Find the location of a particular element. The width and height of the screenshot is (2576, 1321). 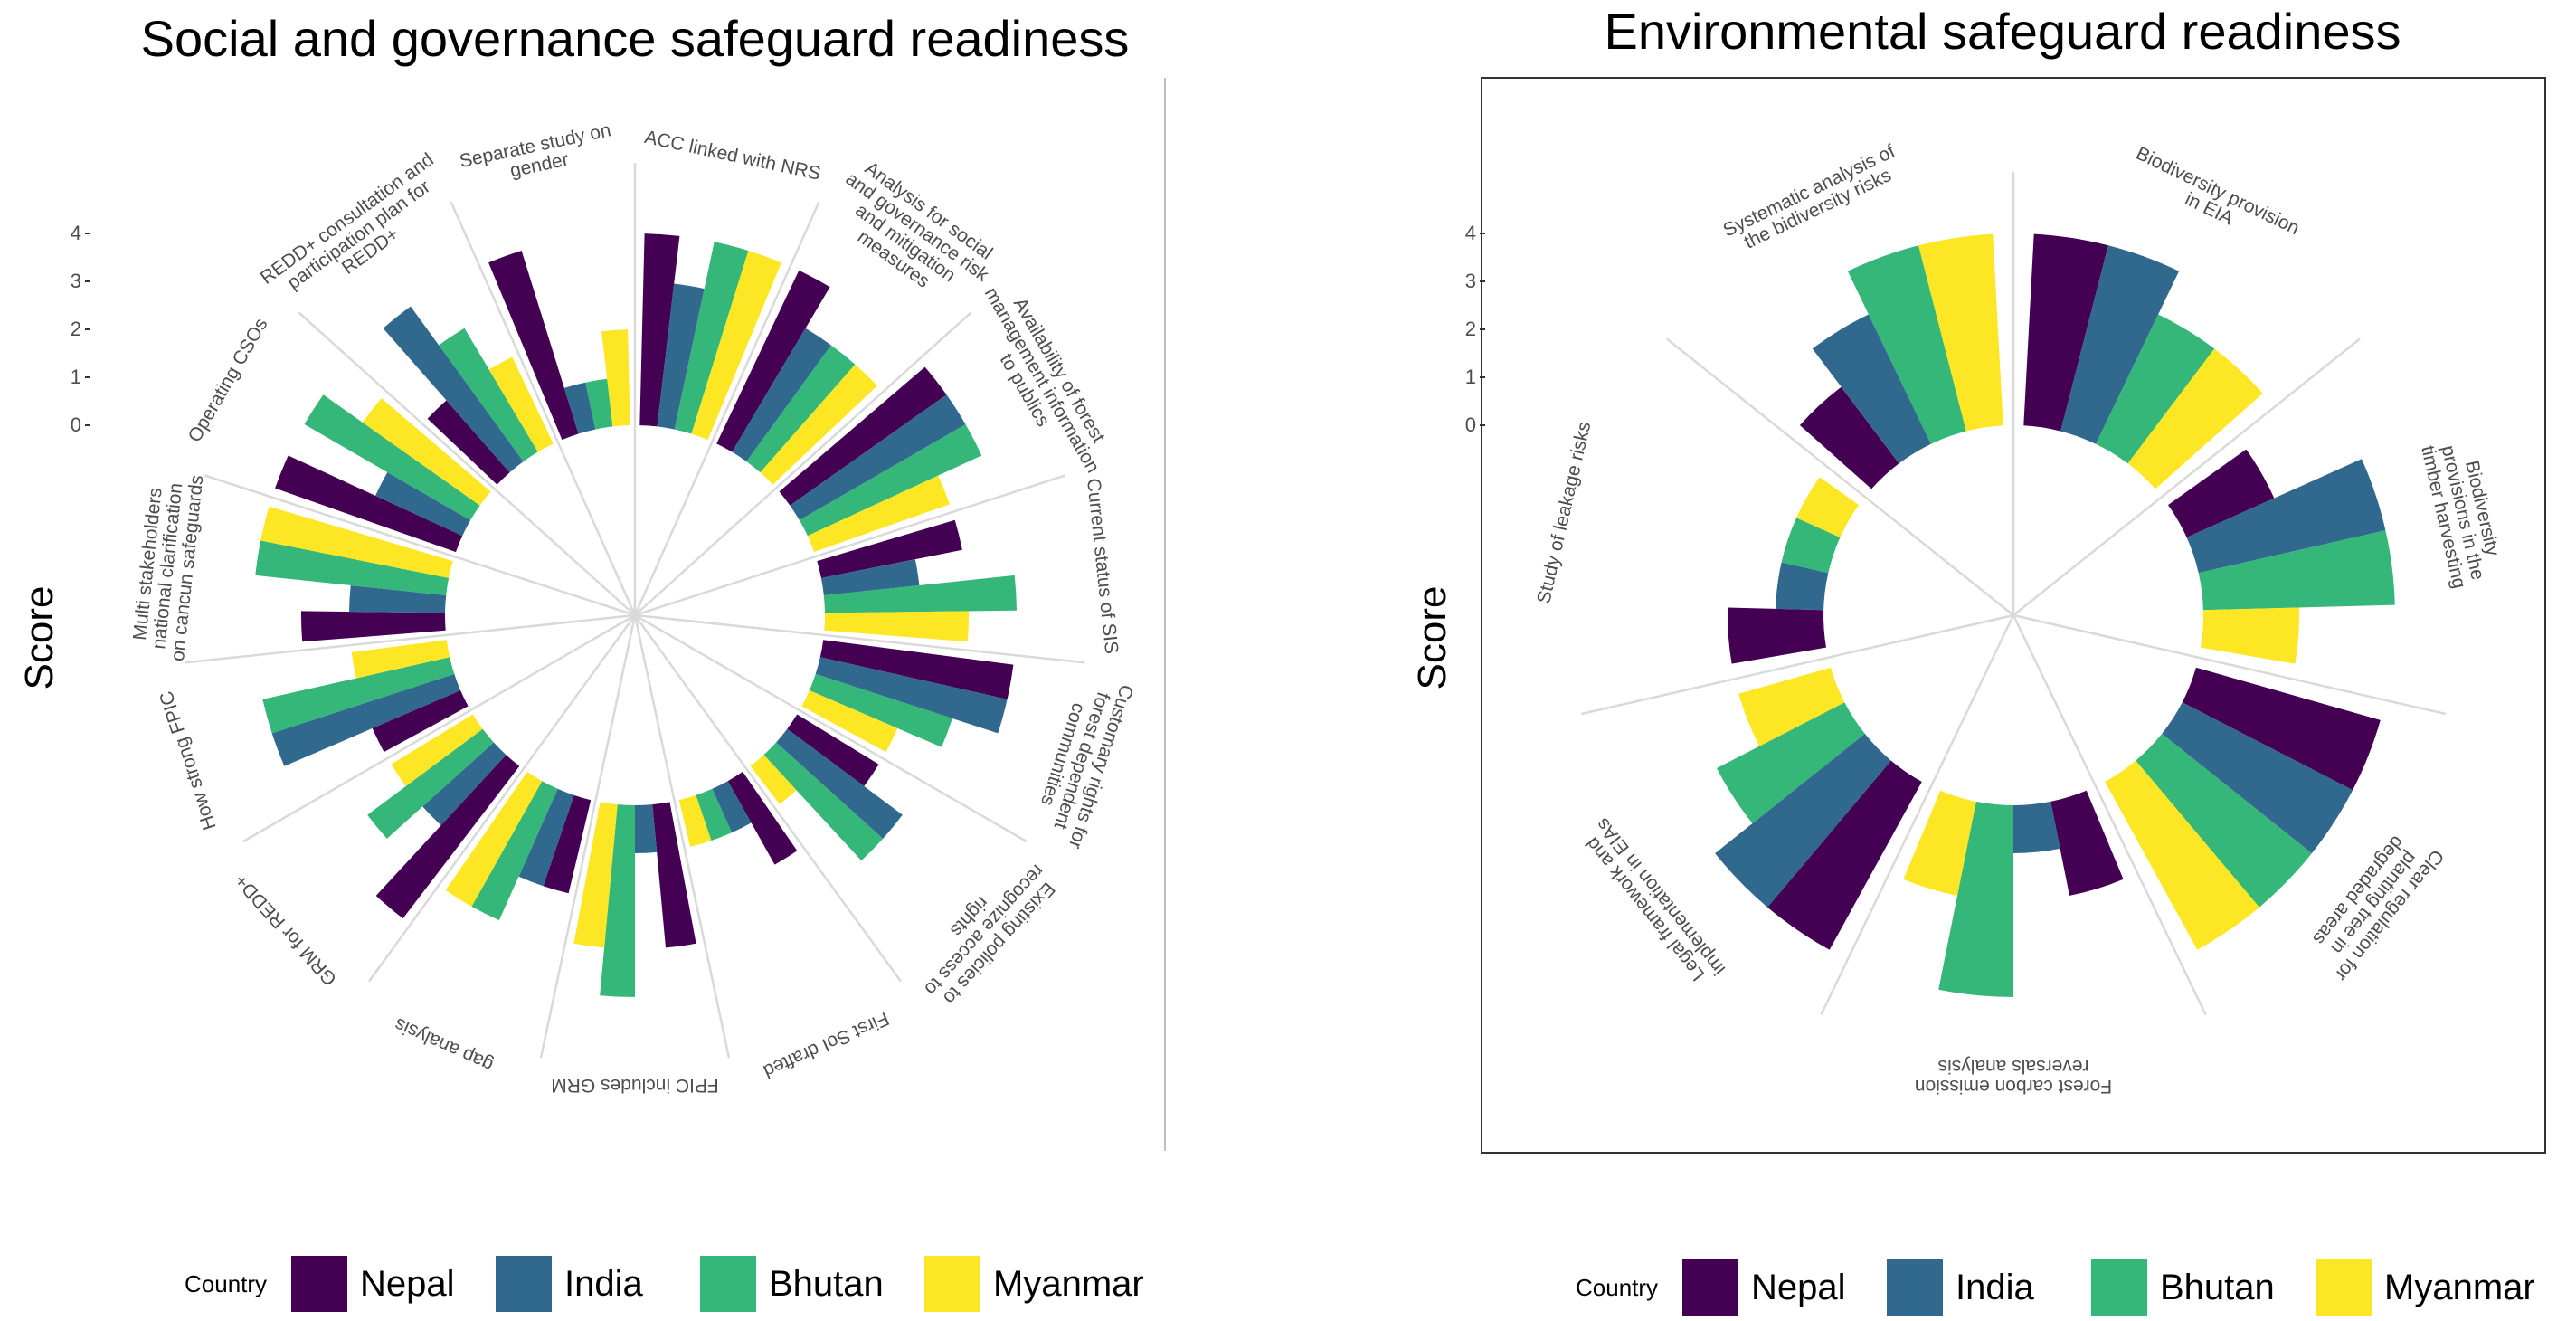

legend-swatch-india is located at coordinates (1915, 1287).